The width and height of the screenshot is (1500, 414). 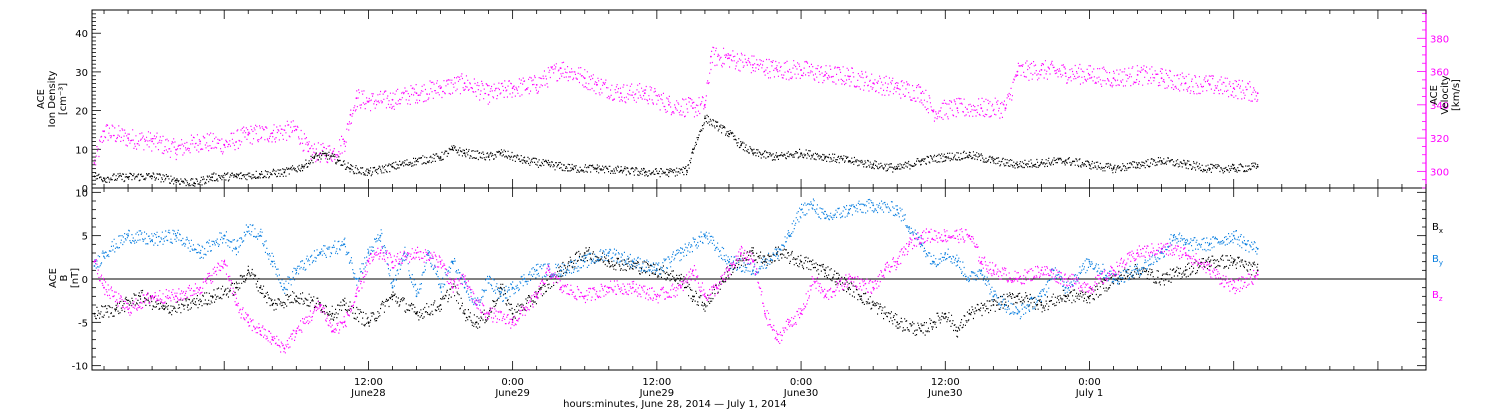 What do you see at coordinates (368, 393) in the screenshot?
I see `date-tick-label: June28` at bounding box center [368, 393].